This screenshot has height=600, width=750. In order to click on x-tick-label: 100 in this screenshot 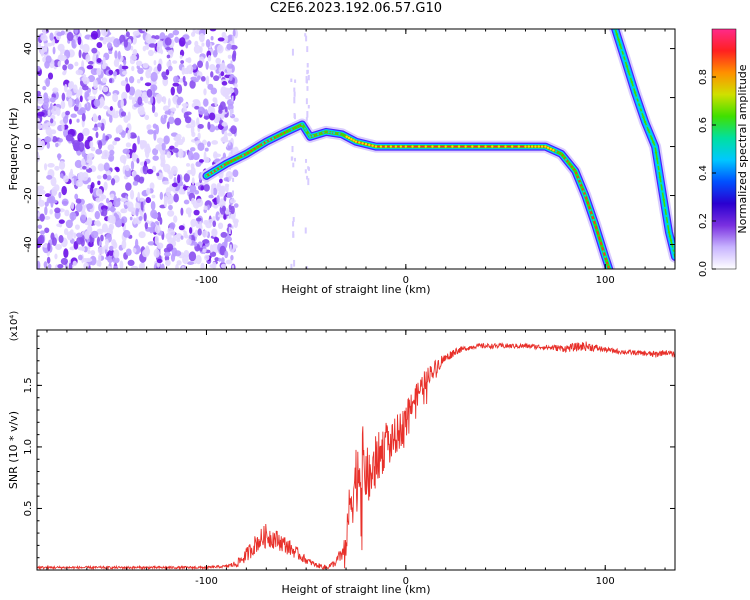, I will do `click(605, 581)`.